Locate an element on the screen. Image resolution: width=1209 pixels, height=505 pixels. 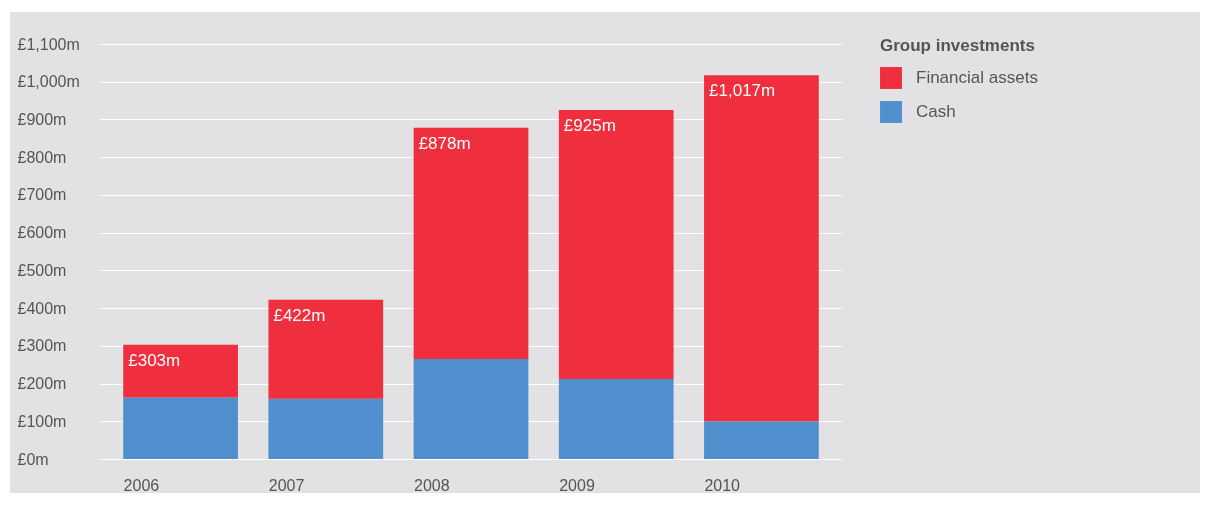
x-tick-label: 2006 is located at coordinates (141, 485).